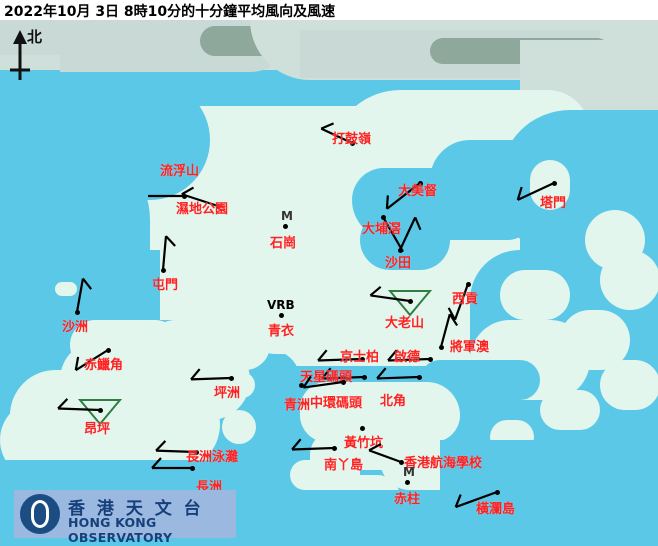  I want to click on station-name-label: 塔門, so click(553, 203).